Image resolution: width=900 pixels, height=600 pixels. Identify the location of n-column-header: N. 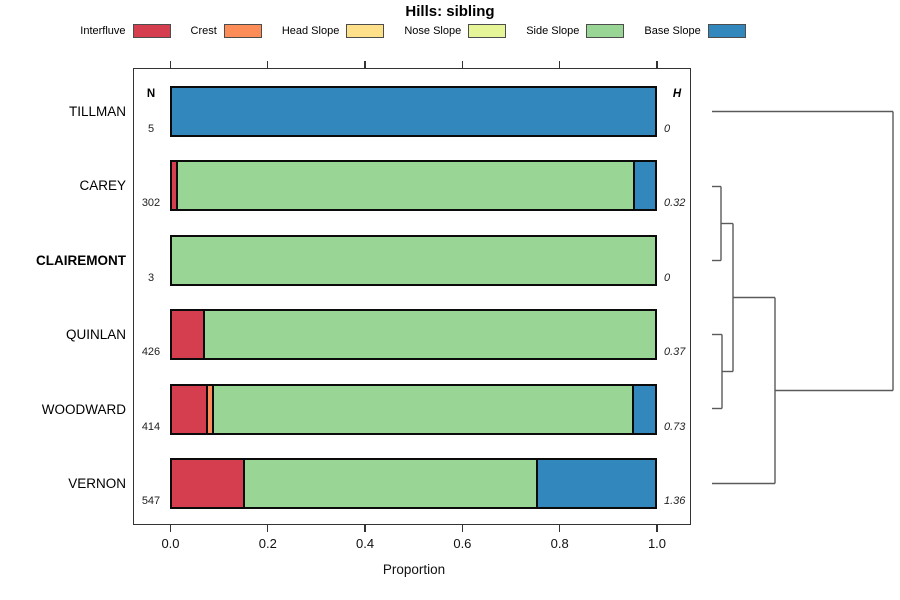
(151, 94).